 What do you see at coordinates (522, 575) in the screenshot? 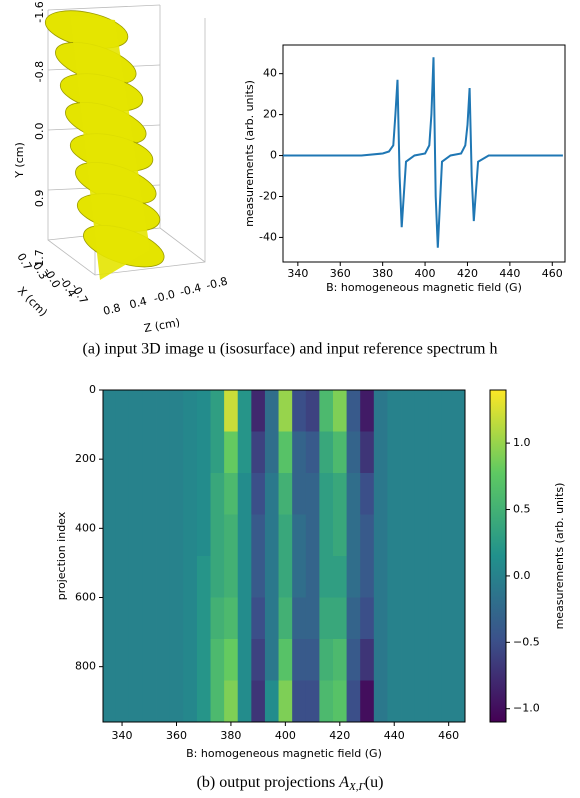
I see `colorbar-tick-label: 0.0` at bounding box center [522, 575].